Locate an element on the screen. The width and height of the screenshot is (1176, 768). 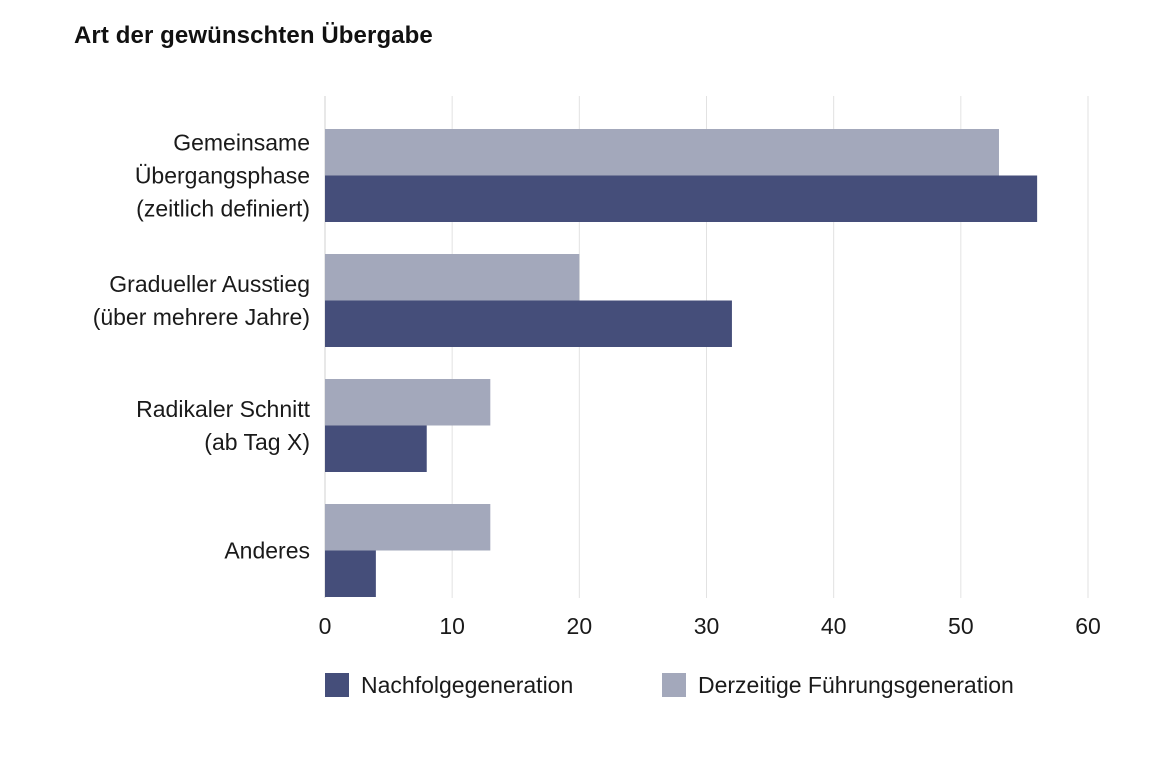
x-tick-label: 10 is located at coordinates (452, 626).